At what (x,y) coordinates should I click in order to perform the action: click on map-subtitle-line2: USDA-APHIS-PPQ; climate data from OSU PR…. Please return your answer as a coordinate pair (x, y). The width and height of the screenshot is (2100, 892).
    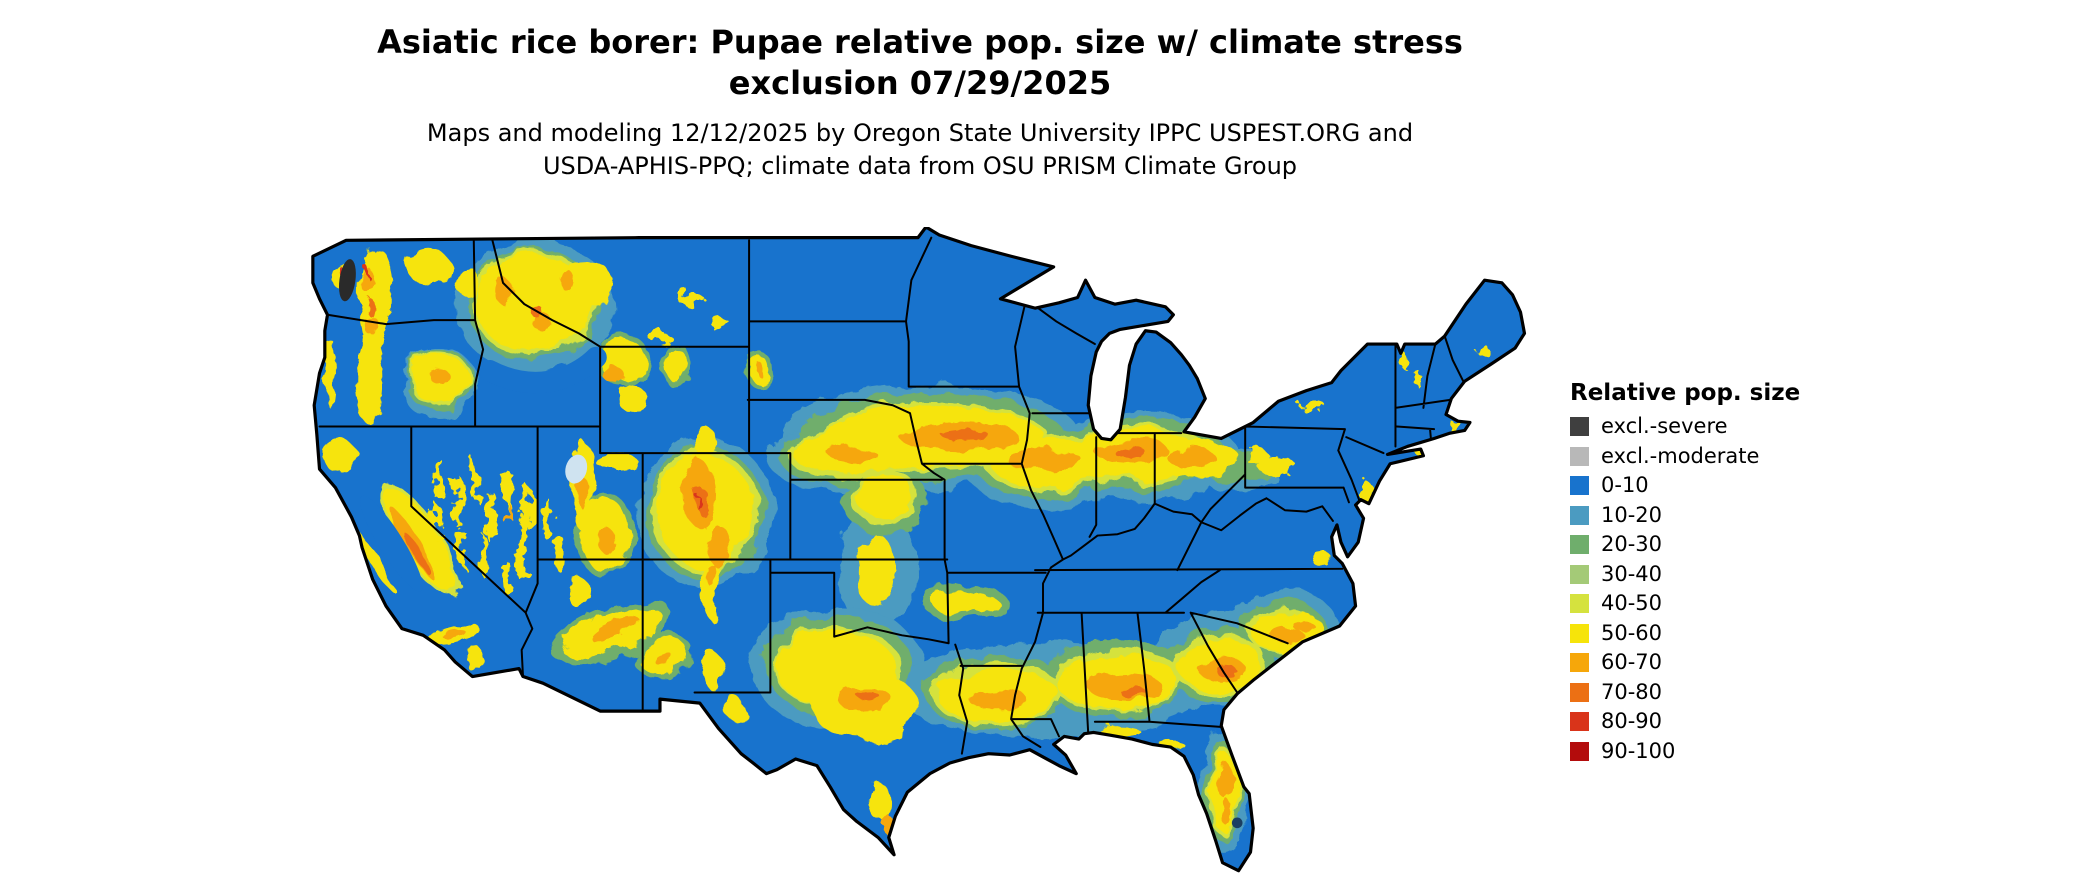
    Looking at the image, I should click on (920, 166).